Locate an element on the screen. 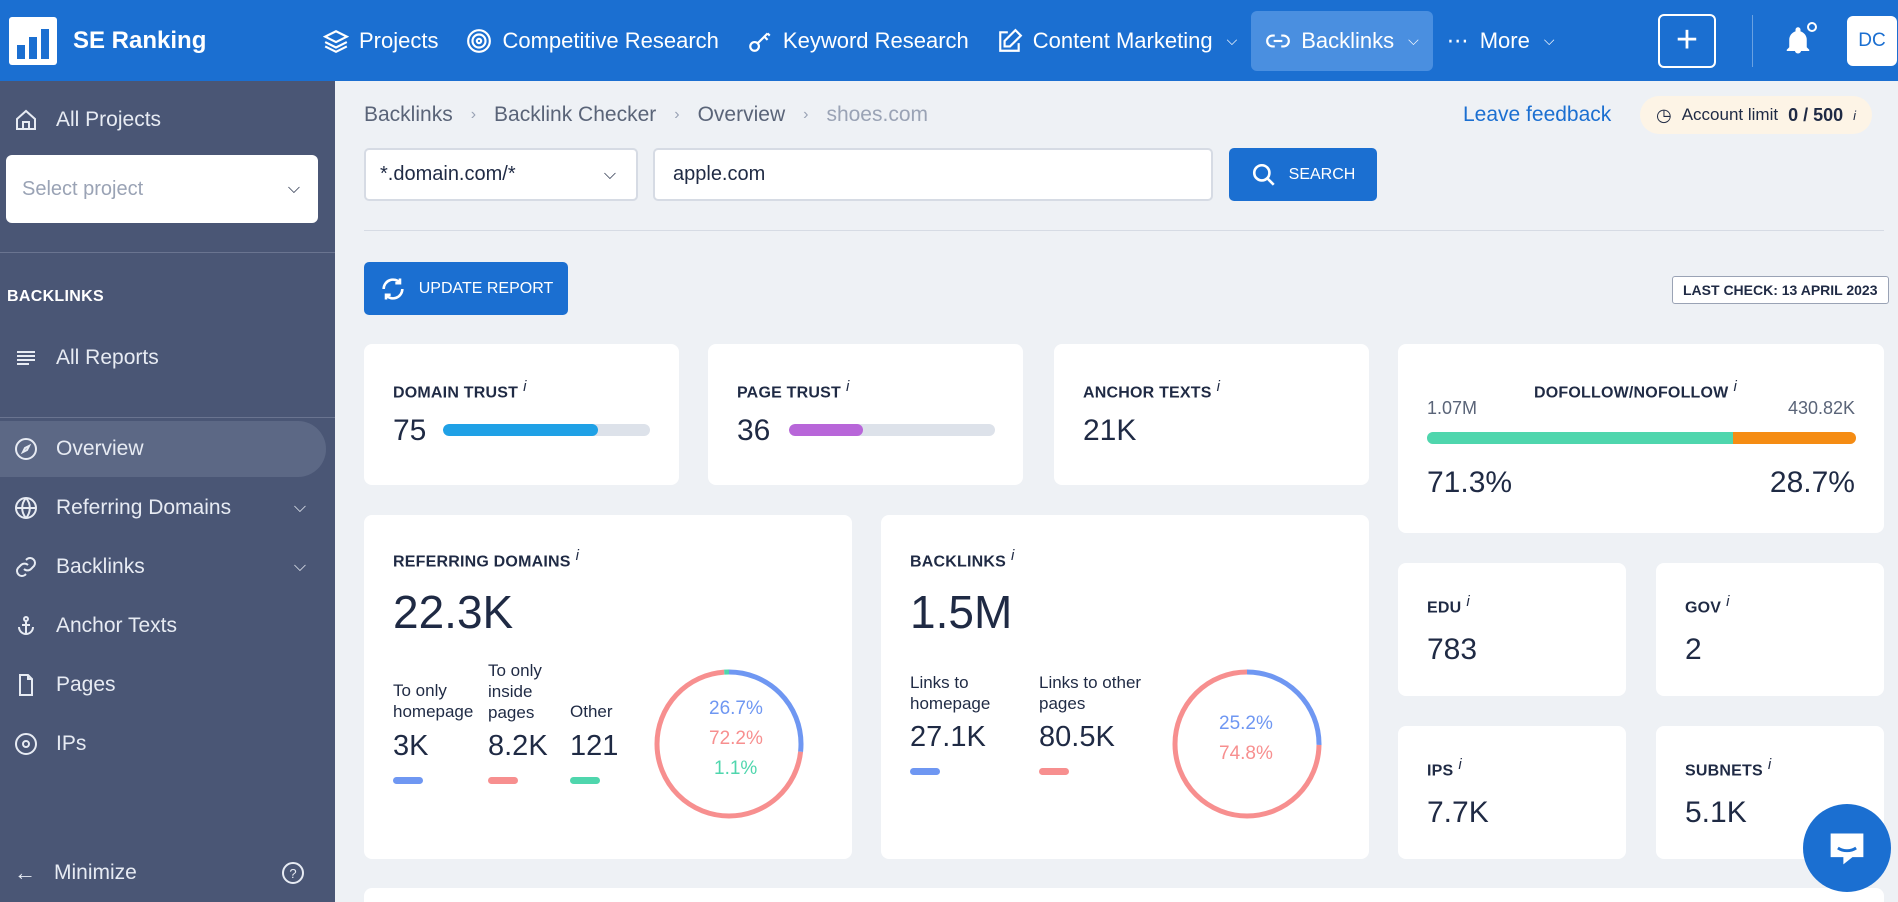  sidebar-item-label: Backlinks is located at coordinates (100, 566).